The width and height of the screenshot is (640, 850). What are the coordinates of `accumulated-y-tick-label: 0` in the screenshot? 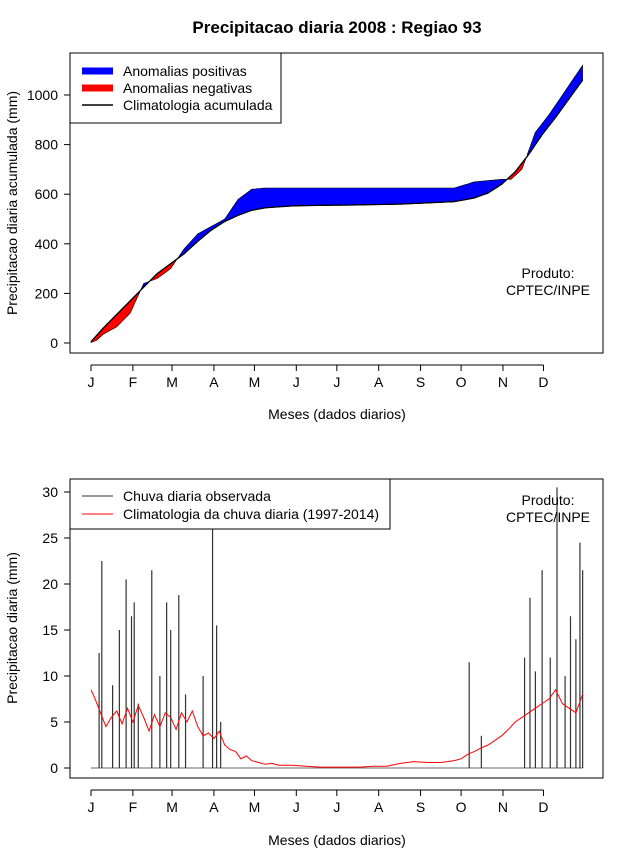 It's located at (54, 343).